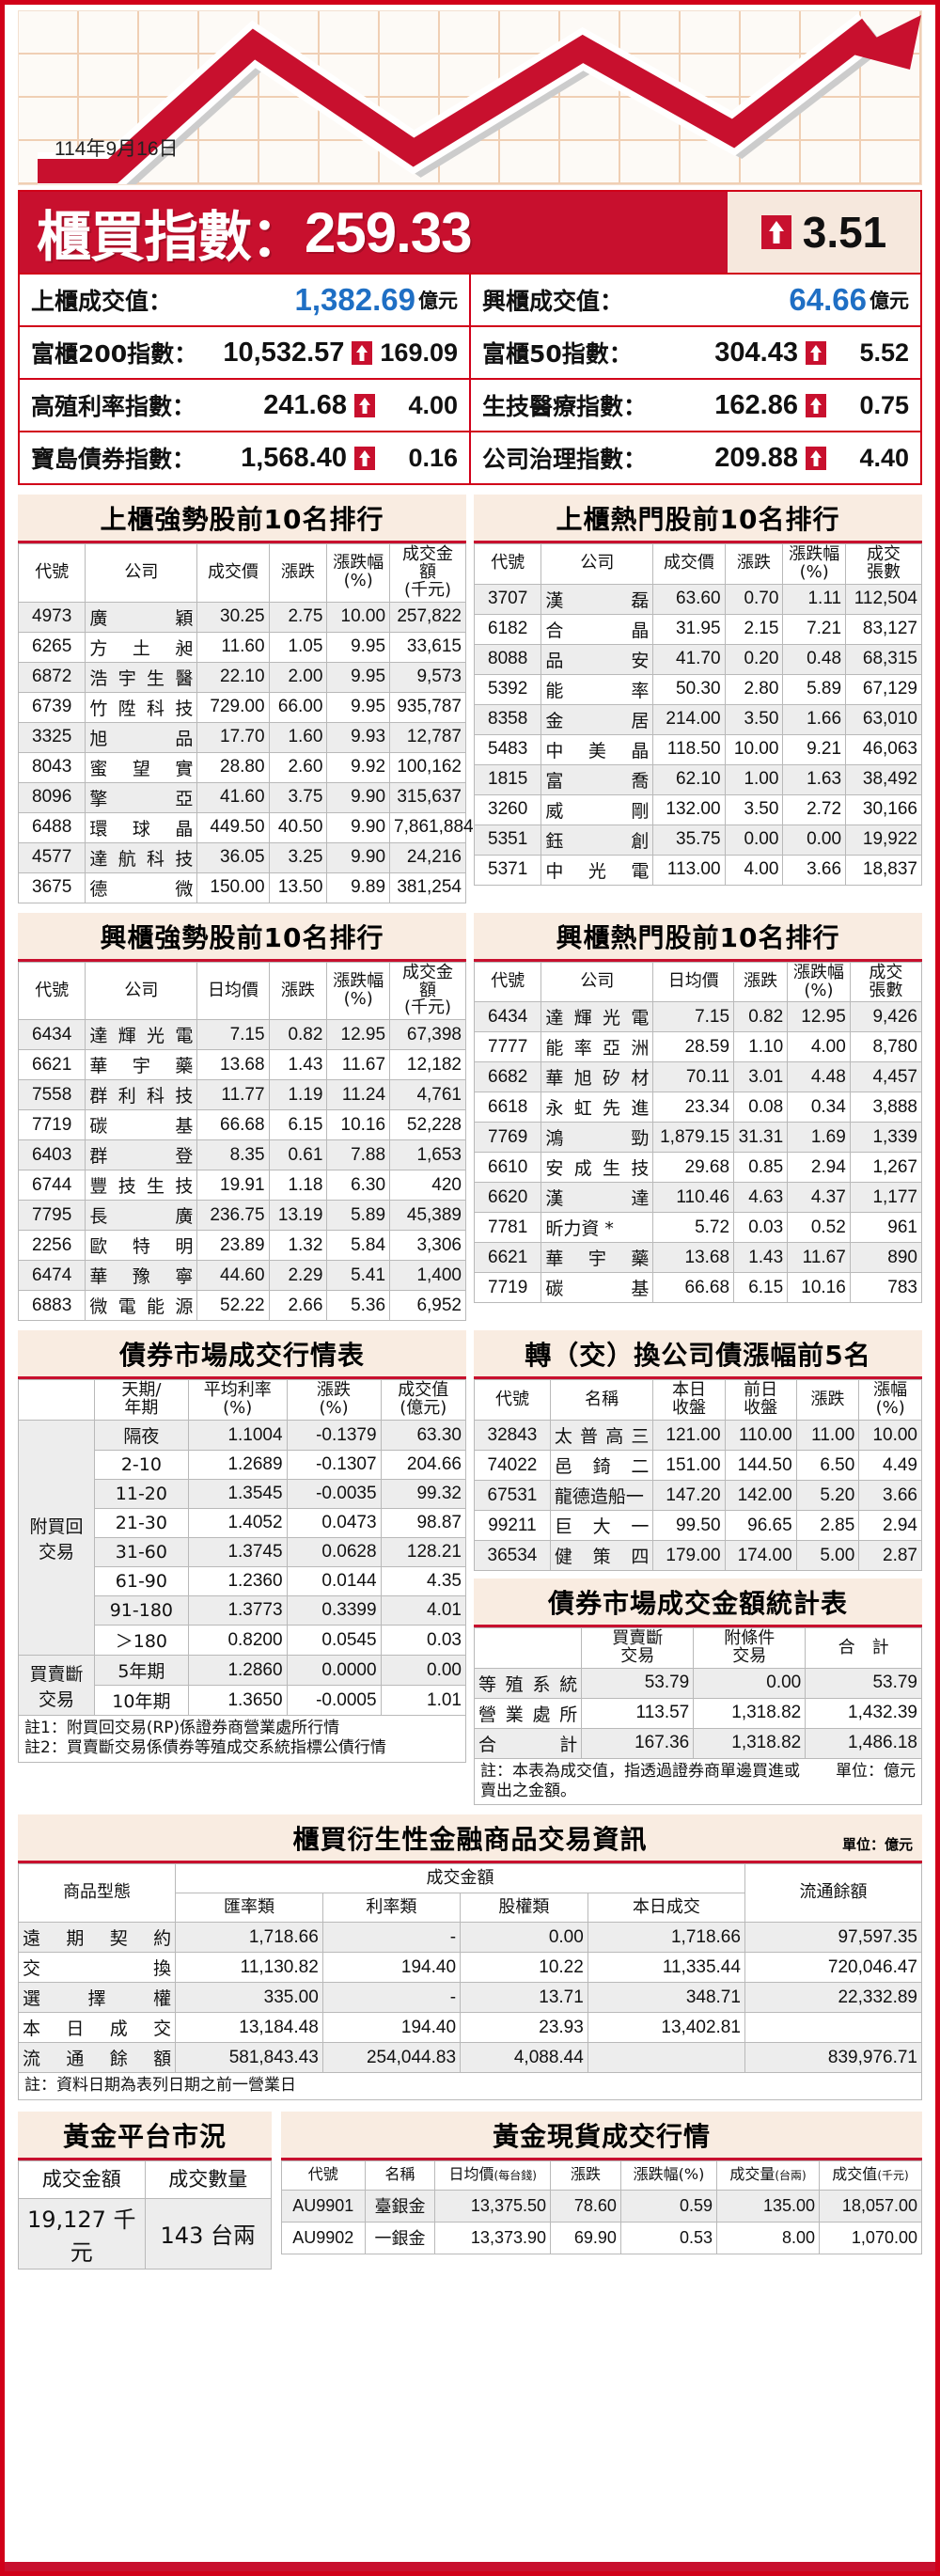  I want to click on cell-value: 0.0000, so click(334, 1671).